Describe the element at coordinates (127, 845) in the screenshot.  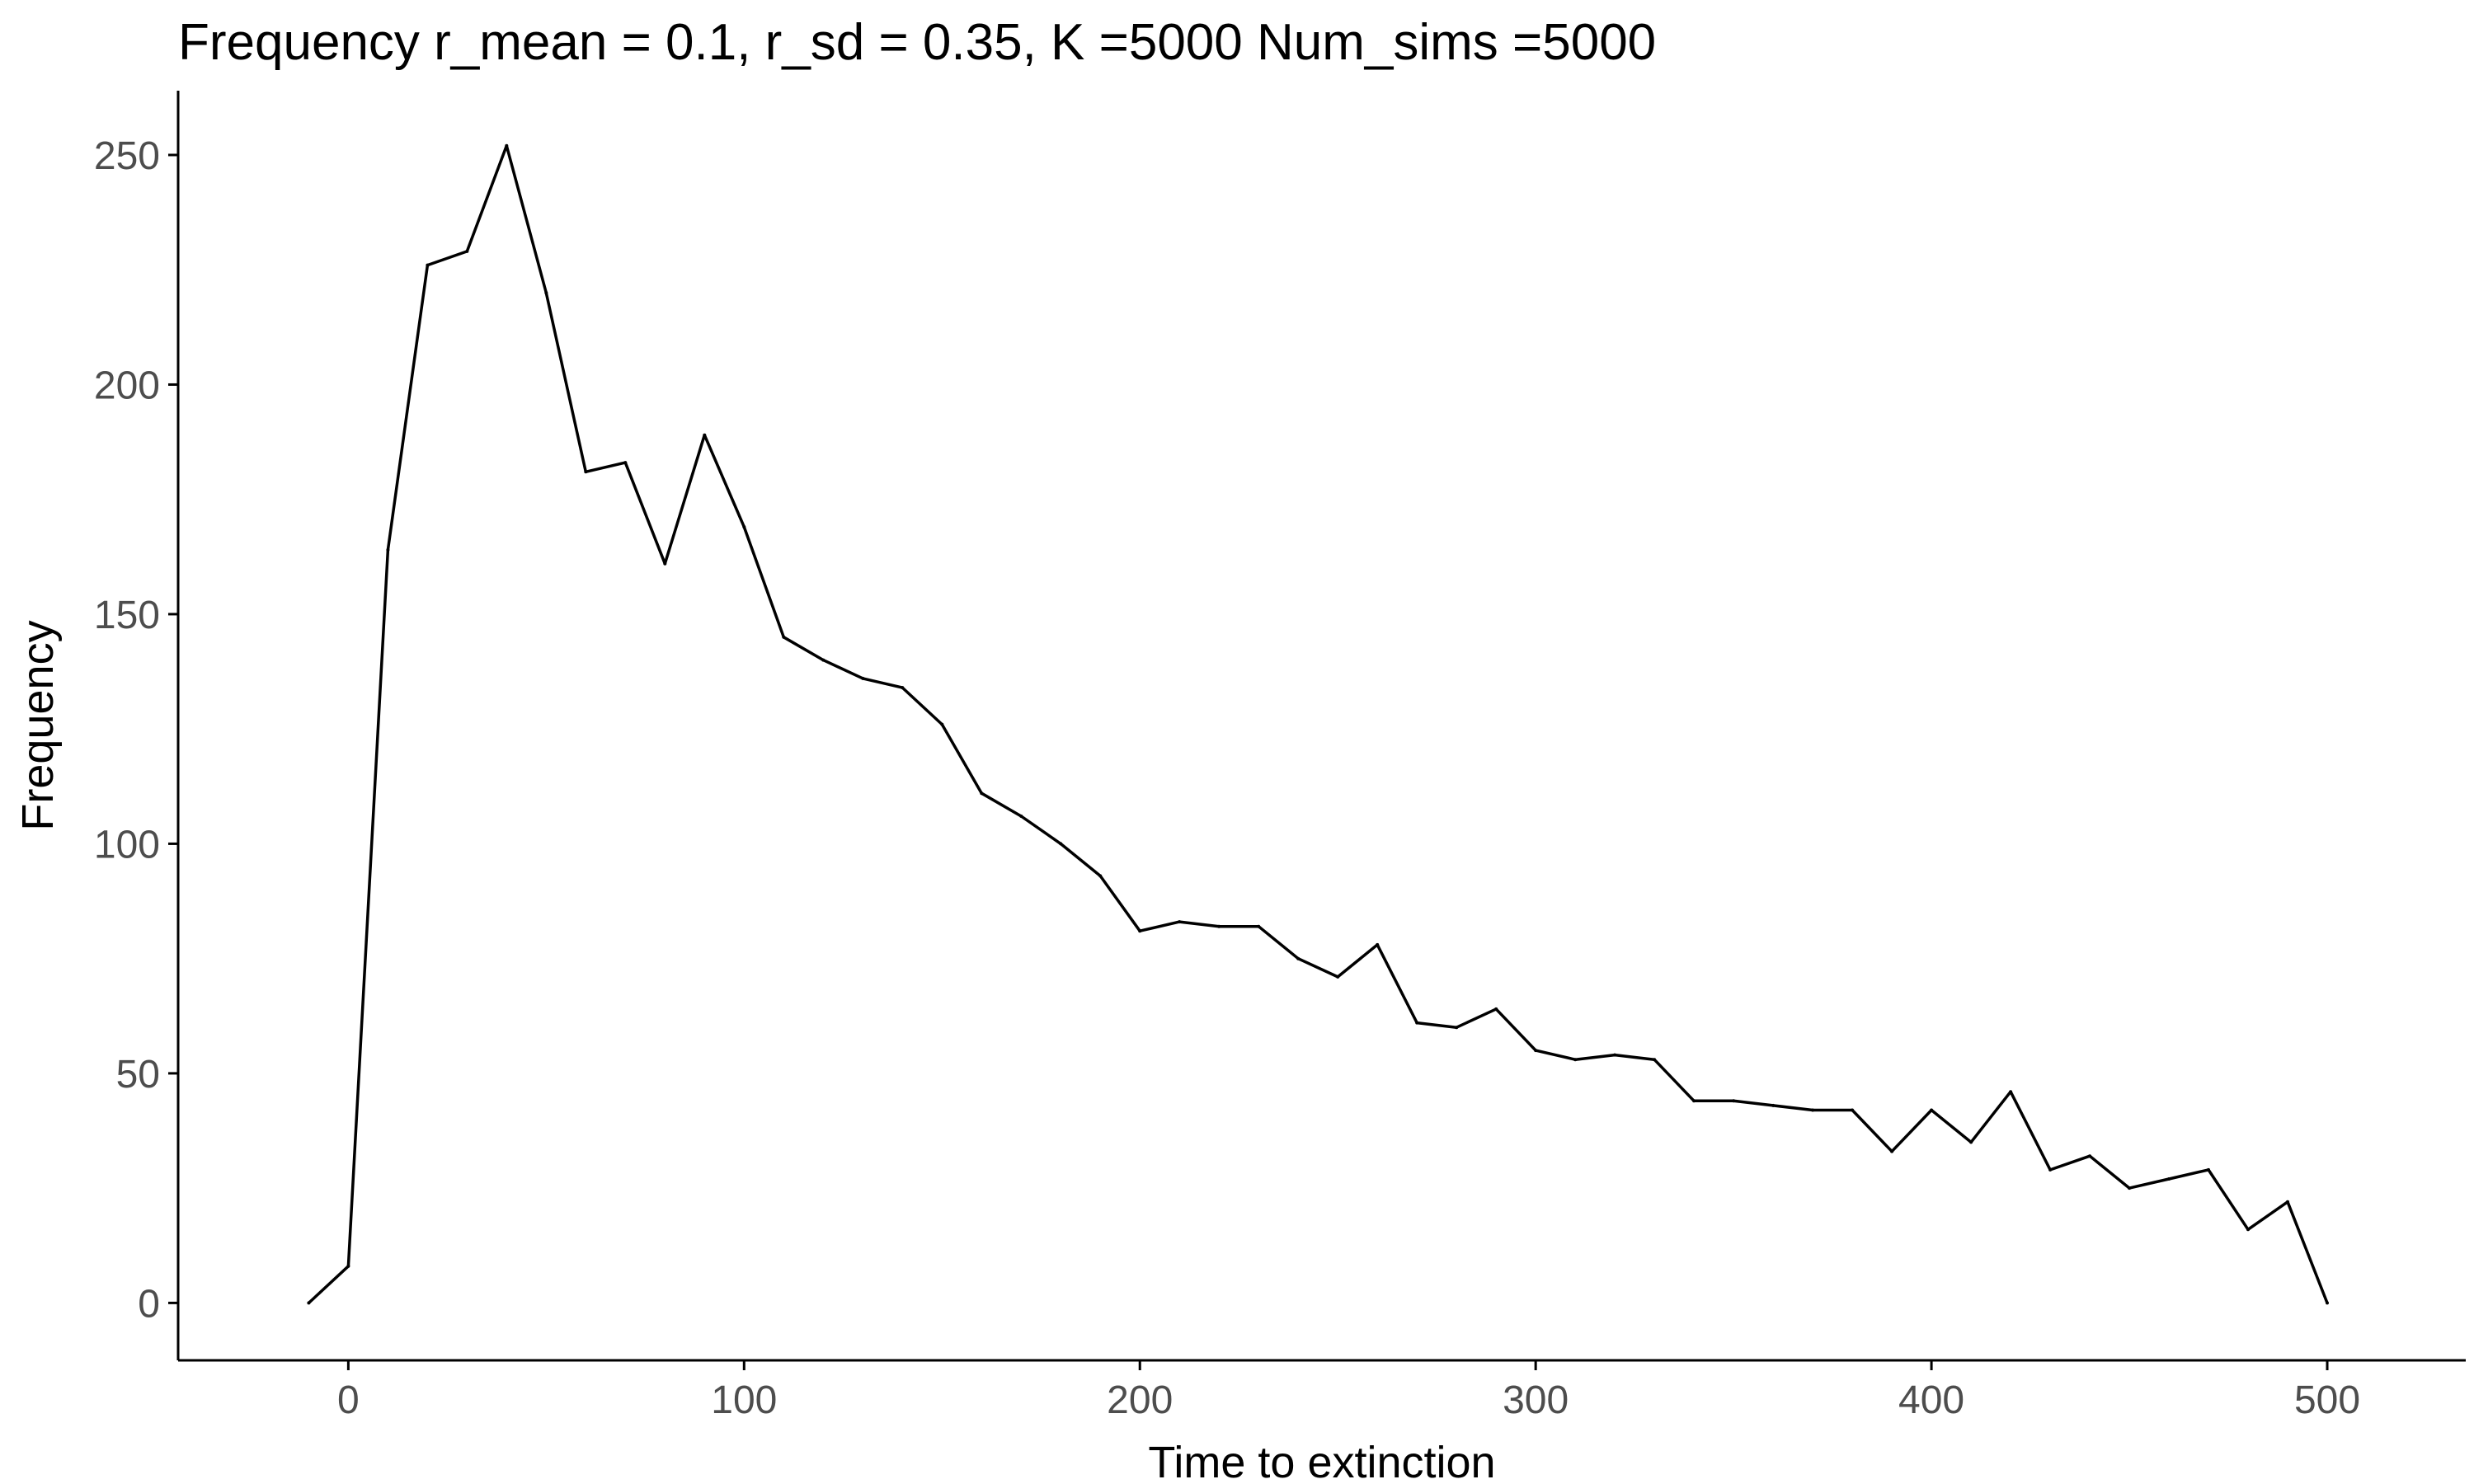
I see `y-tick-label: 100` at that location.